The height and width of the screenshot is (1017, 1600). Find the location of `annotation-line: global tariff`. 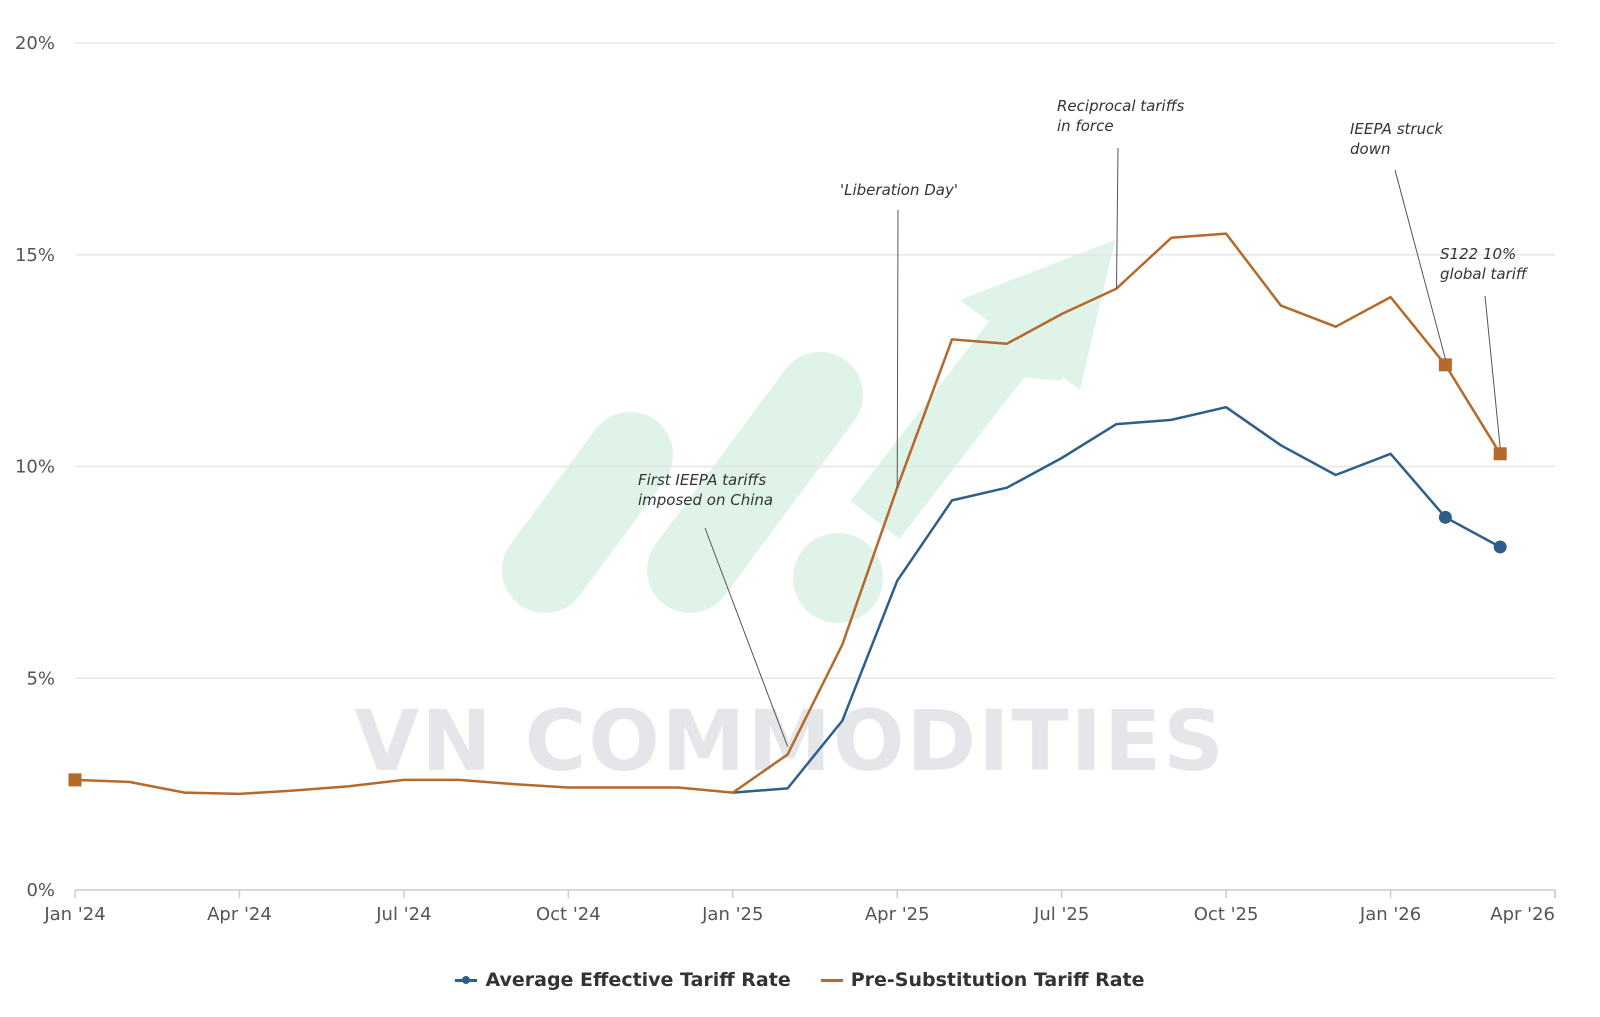

annotation-line: global tariff is located at coordinates (1484, 274).